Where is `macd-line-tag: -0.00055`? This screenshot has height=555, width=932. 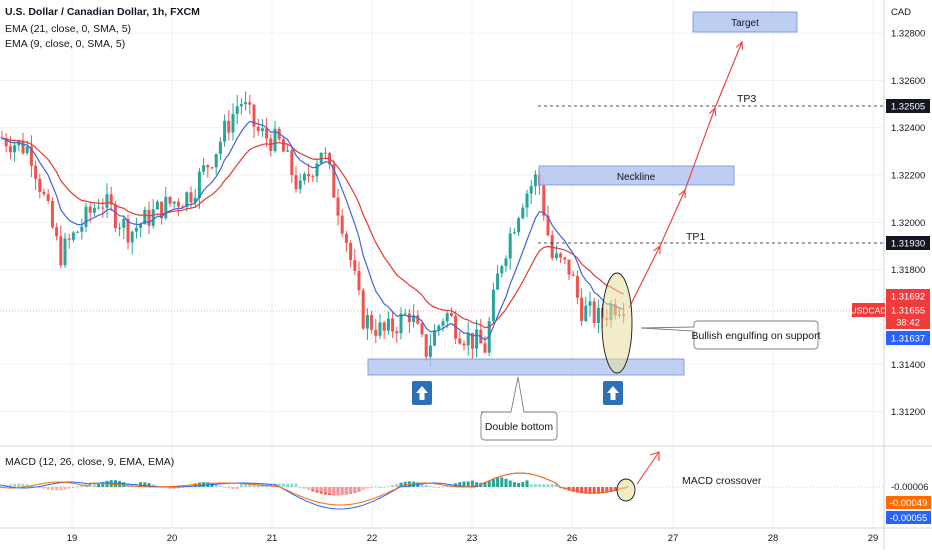
macd-line-tag: -0.00055 is located at coordinates (908, 517).